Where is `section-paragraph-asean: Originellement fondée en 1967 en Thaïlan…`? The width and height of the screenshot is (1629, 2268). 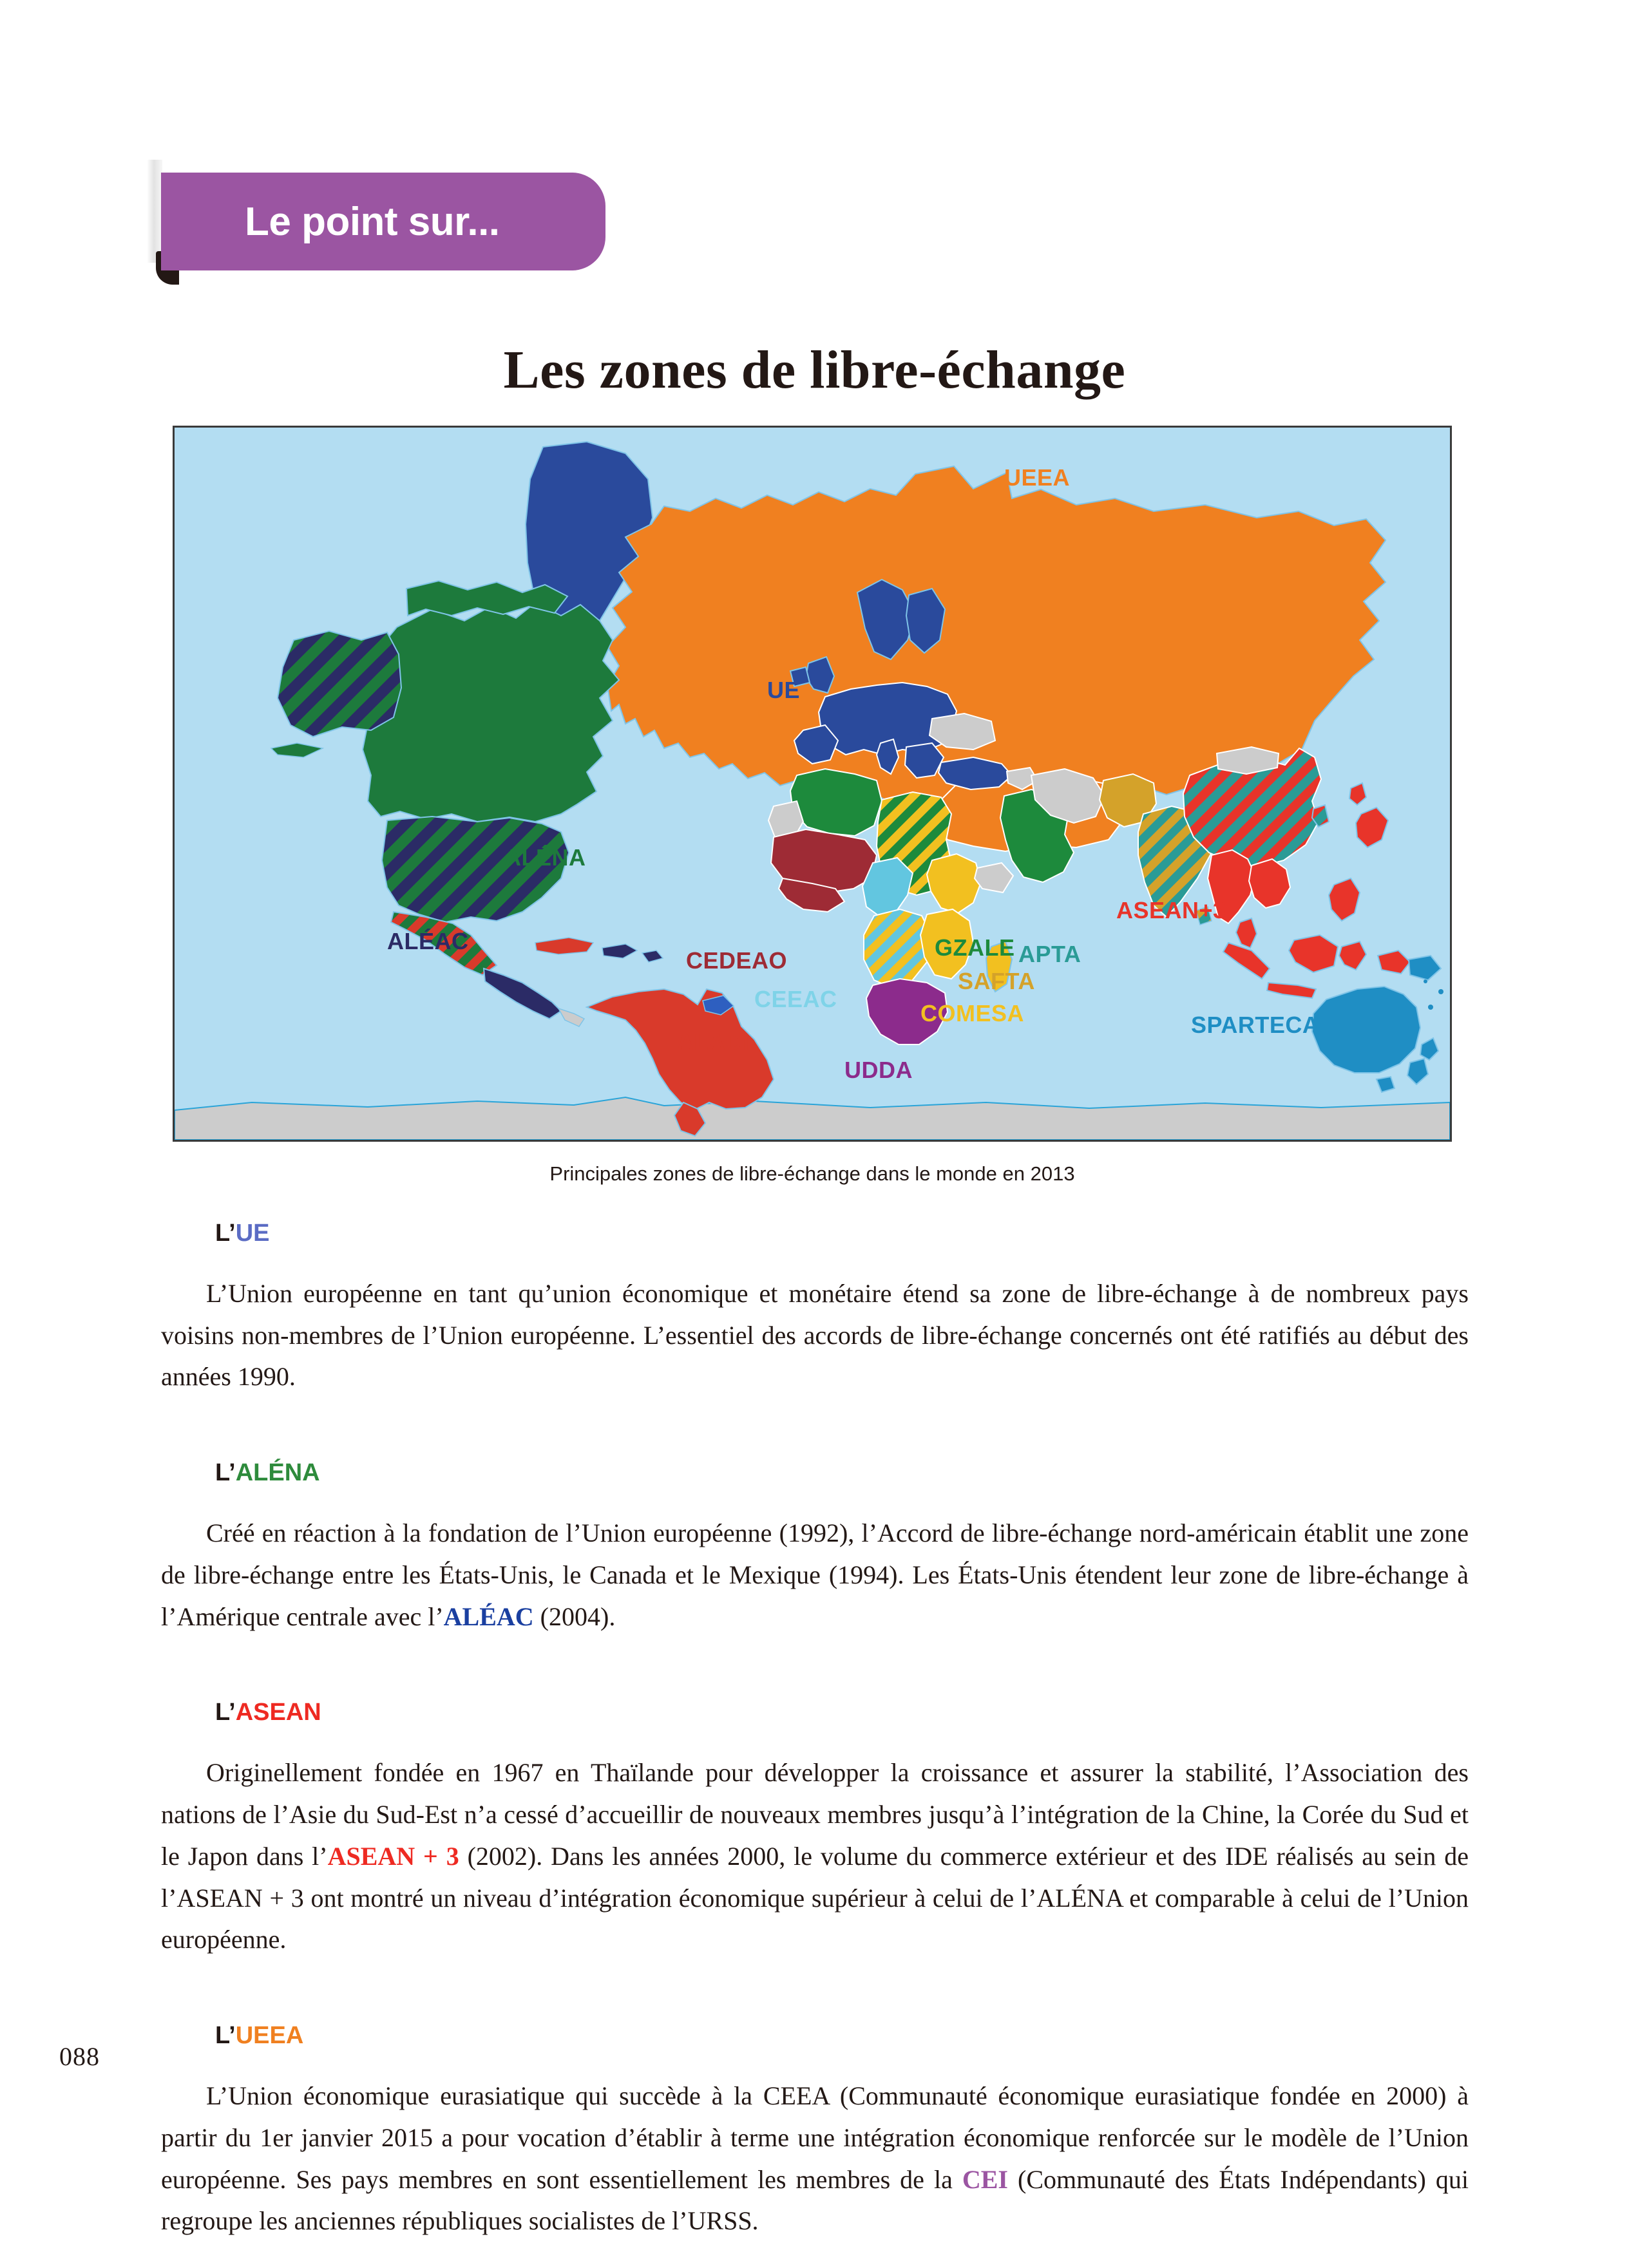 section-paragraph-asean: Originellement fondée en 1967 en Thaïlan… is located at coordinates (815, 1856).